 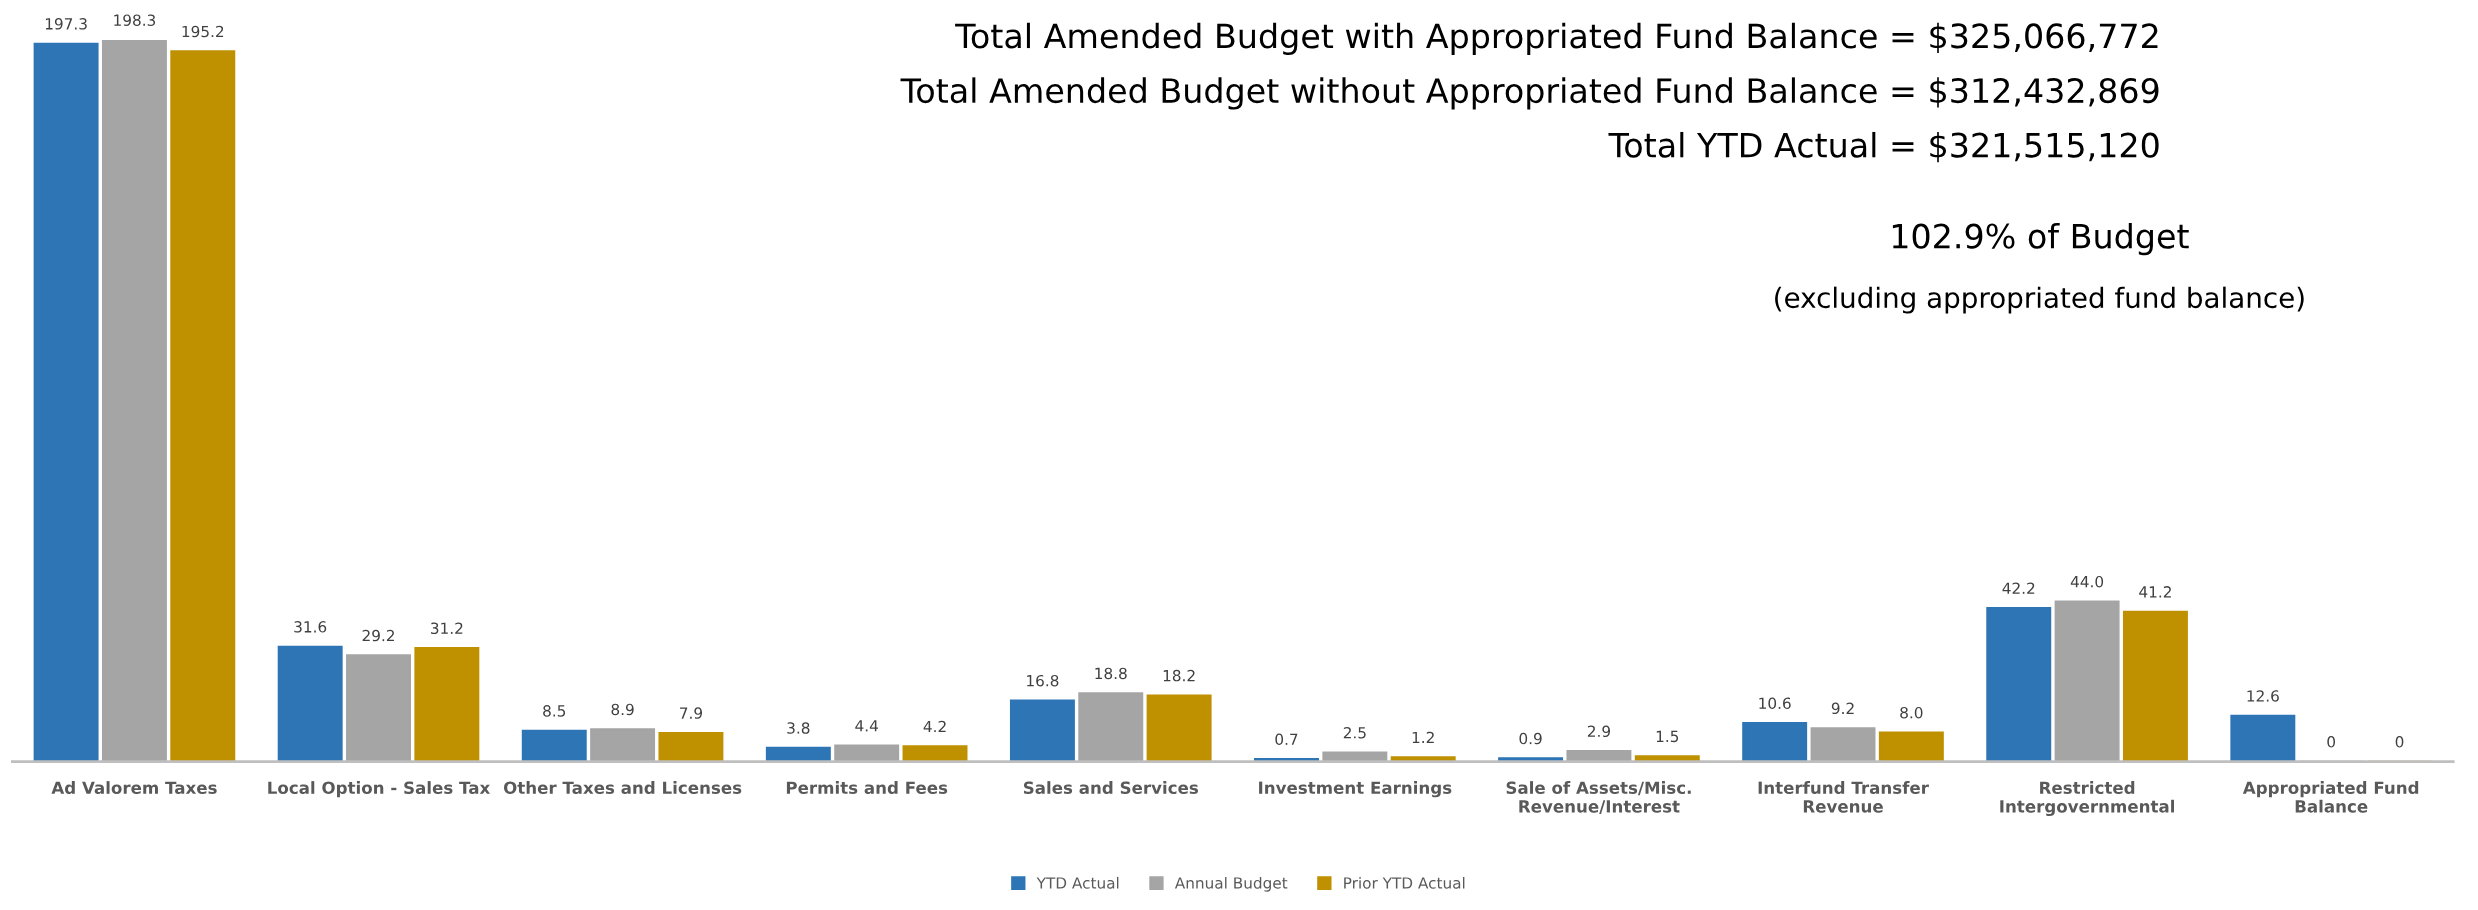 I want to click on data-label: 1.5, so click(x=1667, y=736).